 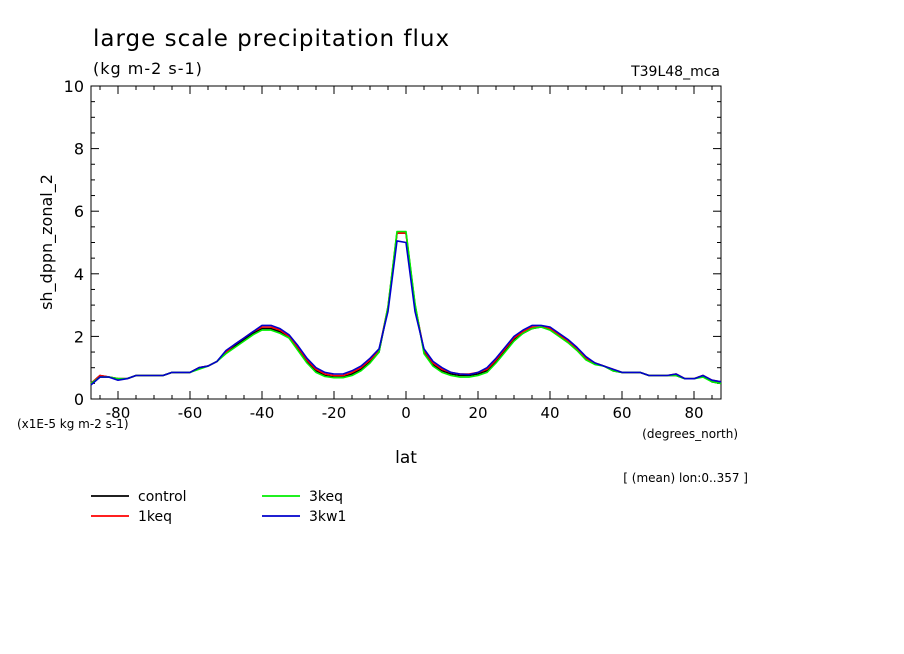 What do you see at coordinates (218, 507) in the screenshot?
I see `chart-legend: control 1keq 3keq 3kw1` at bounding box center [218, 507].